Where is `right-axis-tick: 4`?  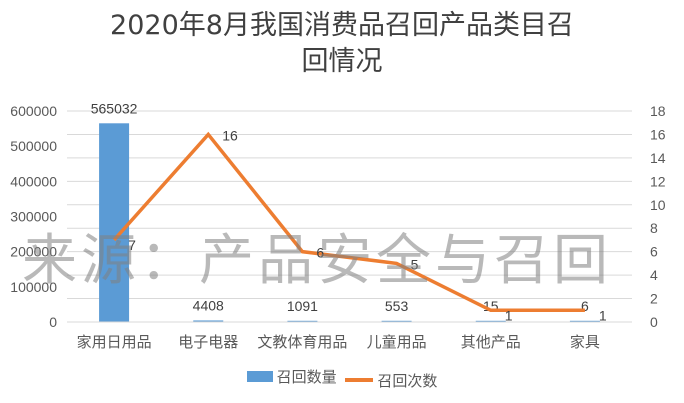
right-axis-tick: 4 is located at coordinates (654, 275).